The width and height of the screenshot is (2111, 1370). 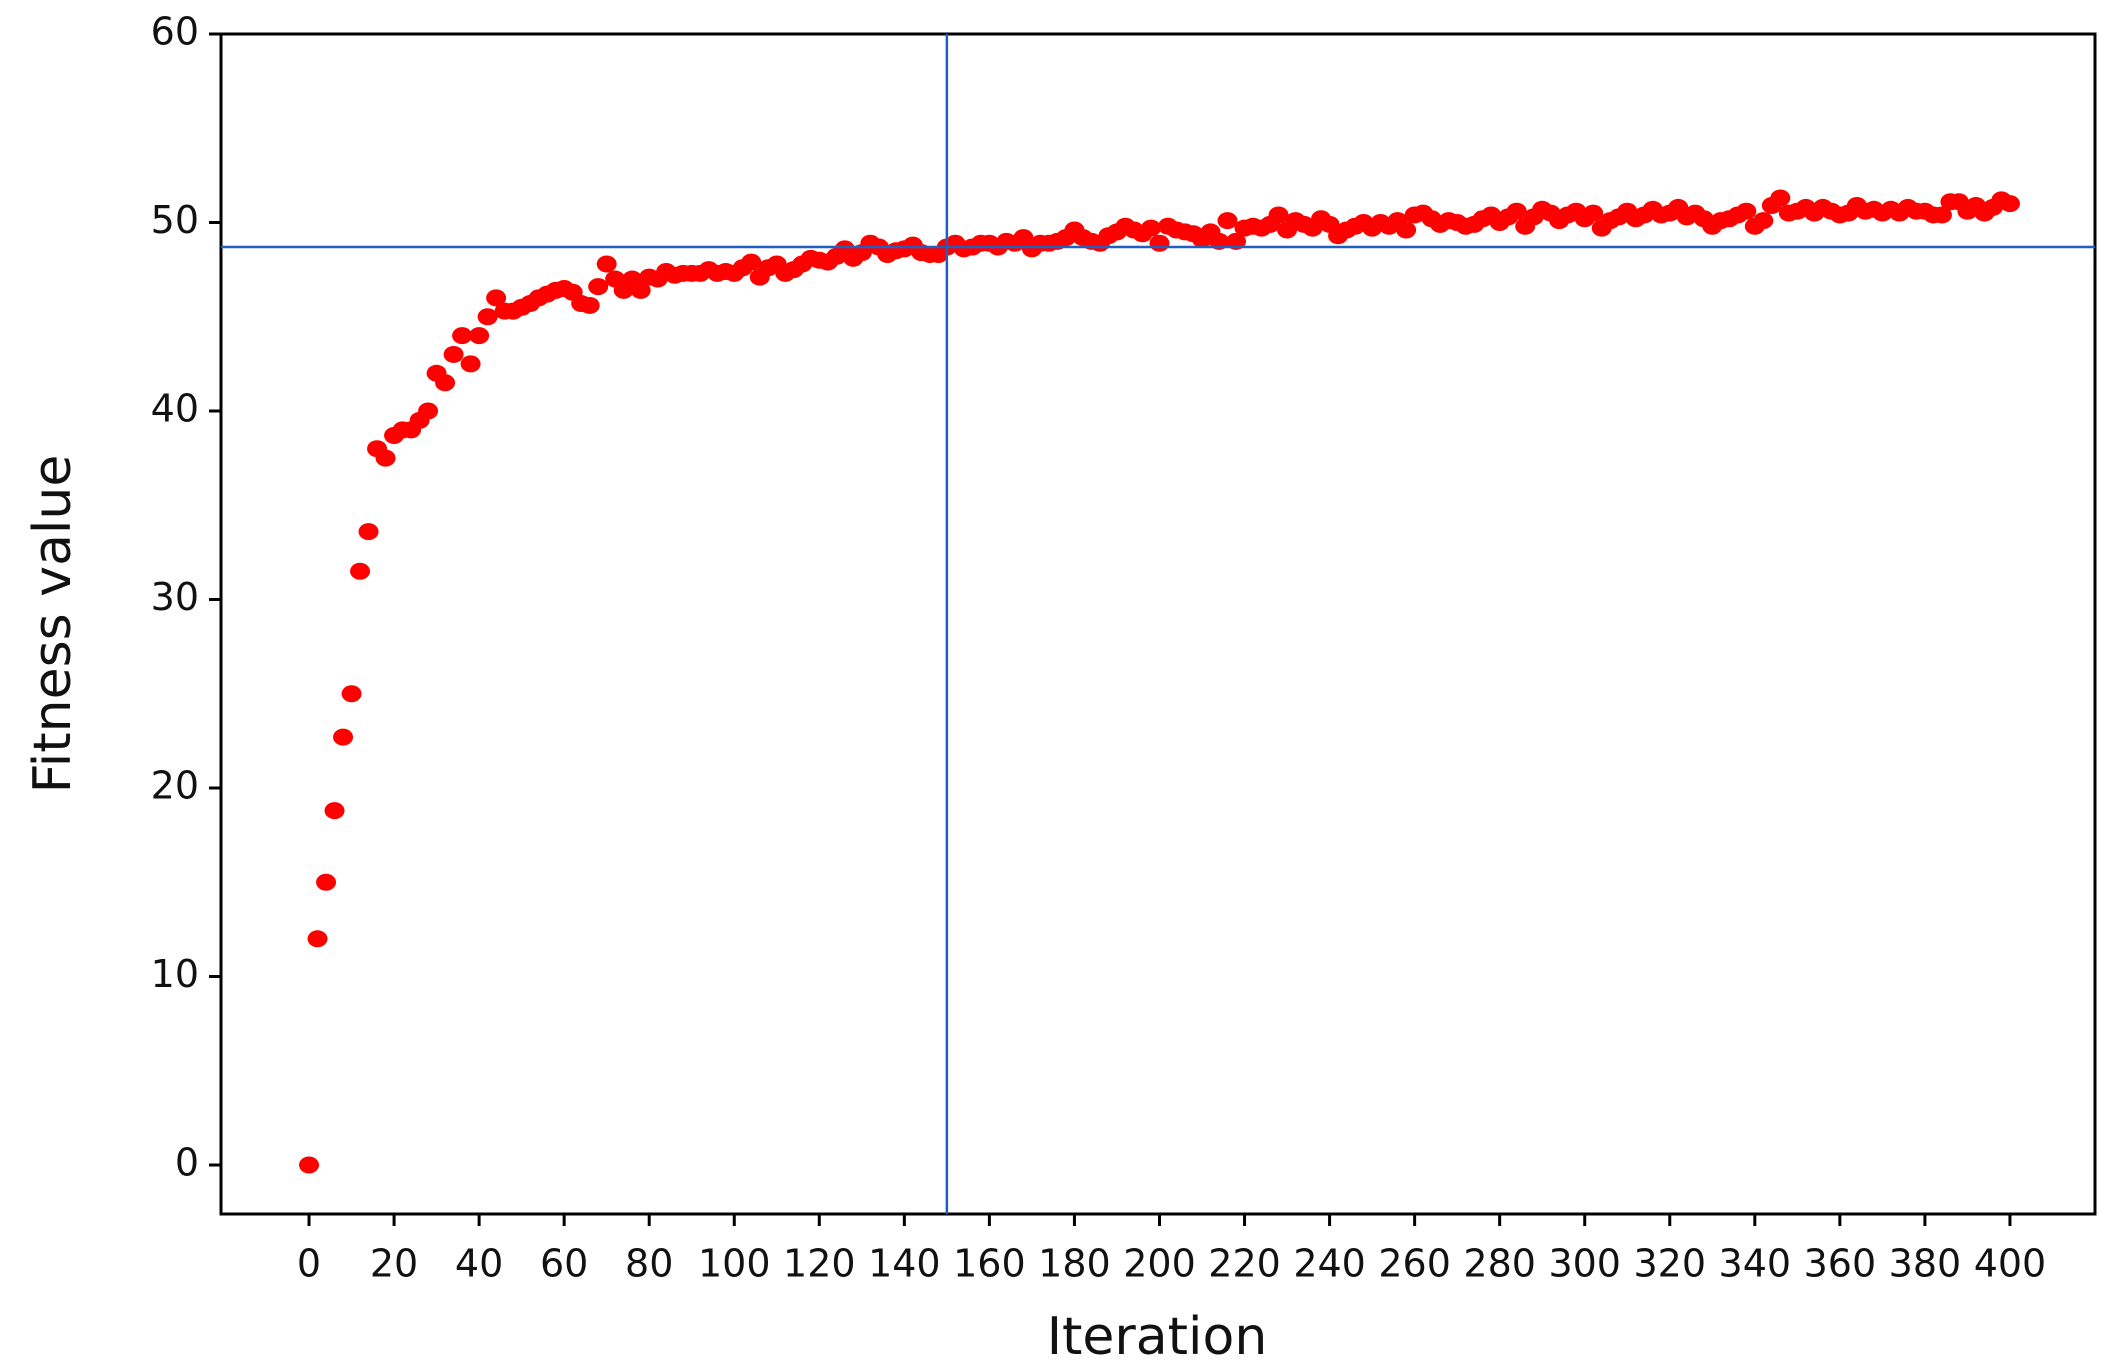 What do you see at coordinates (175, 974) in the screenshot?
I see `y-tick-label: 10` at bounding box center [175, 974].